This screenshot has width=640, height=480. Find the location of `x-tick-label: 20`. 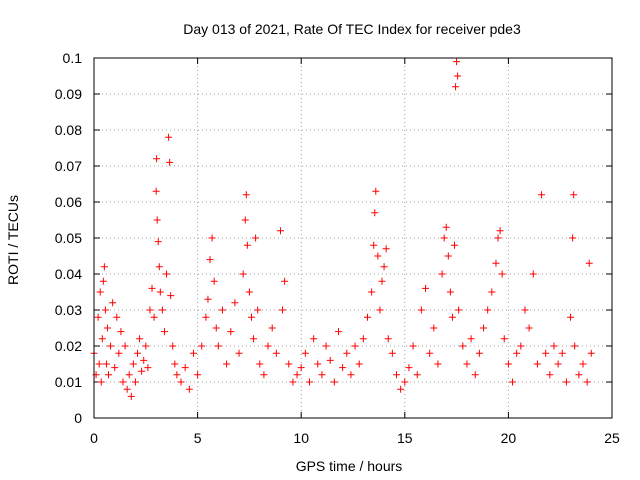

x-tick-label: 20 is located at coordinates (509, 438).